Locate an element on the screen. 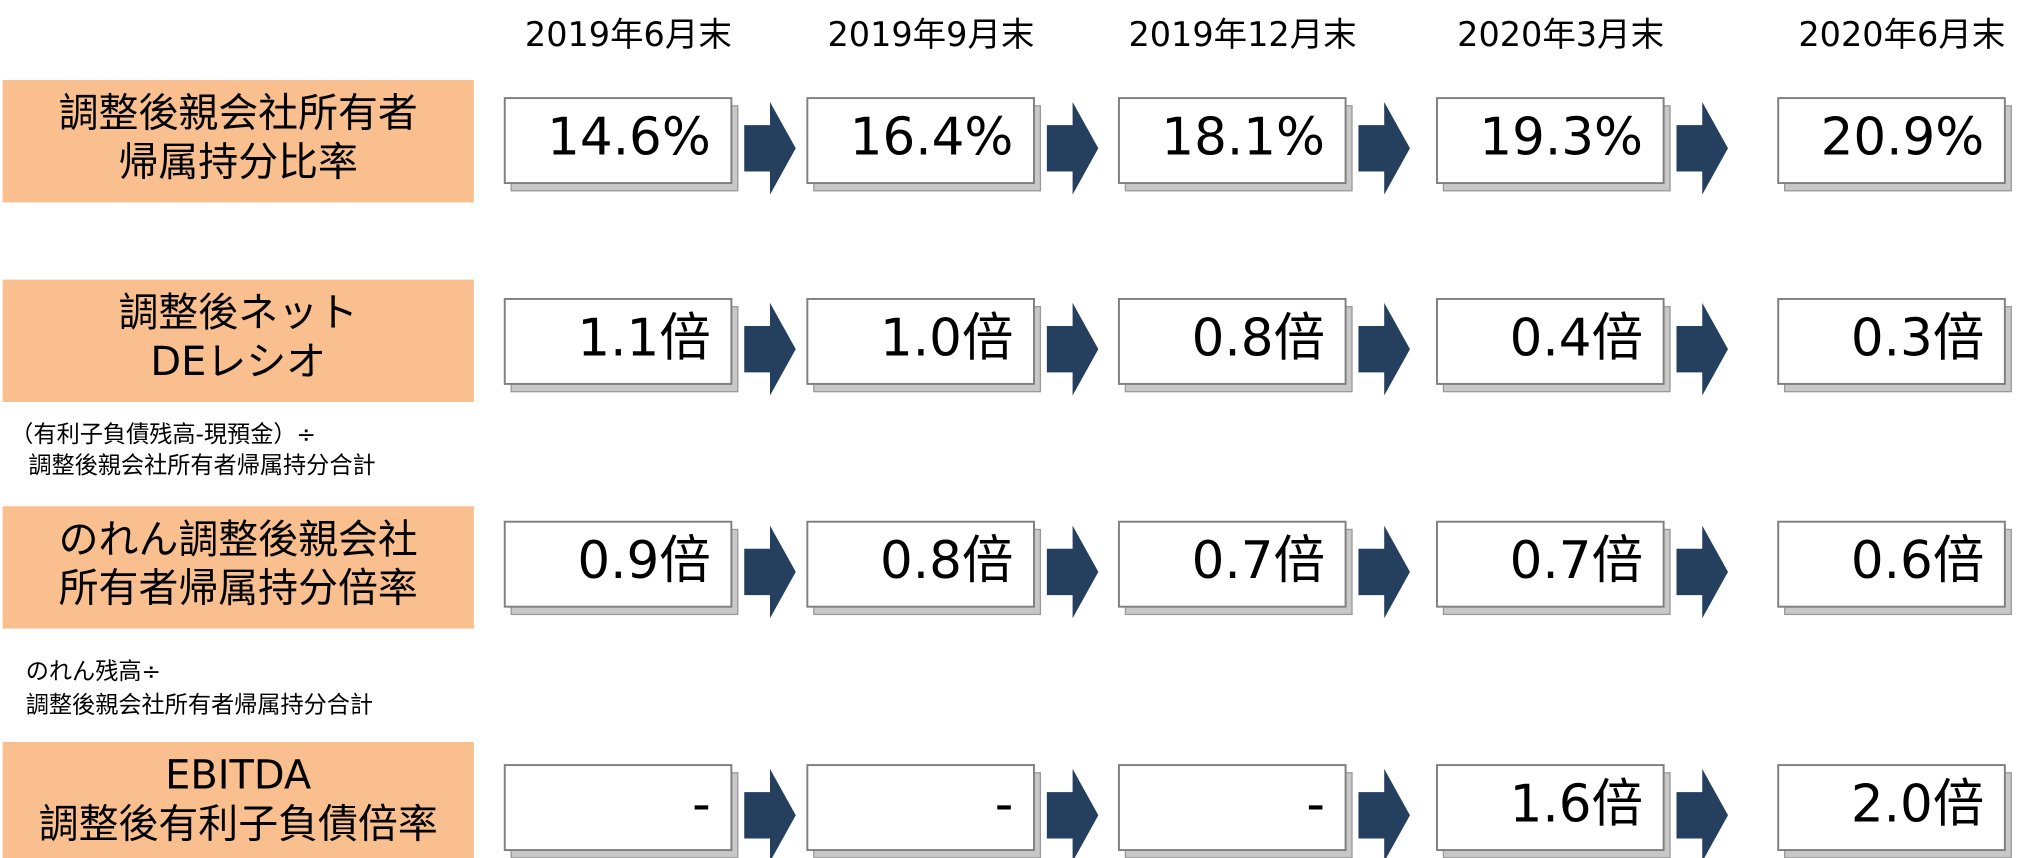  value: 0.9倍 is located at coordinates (643, 561).